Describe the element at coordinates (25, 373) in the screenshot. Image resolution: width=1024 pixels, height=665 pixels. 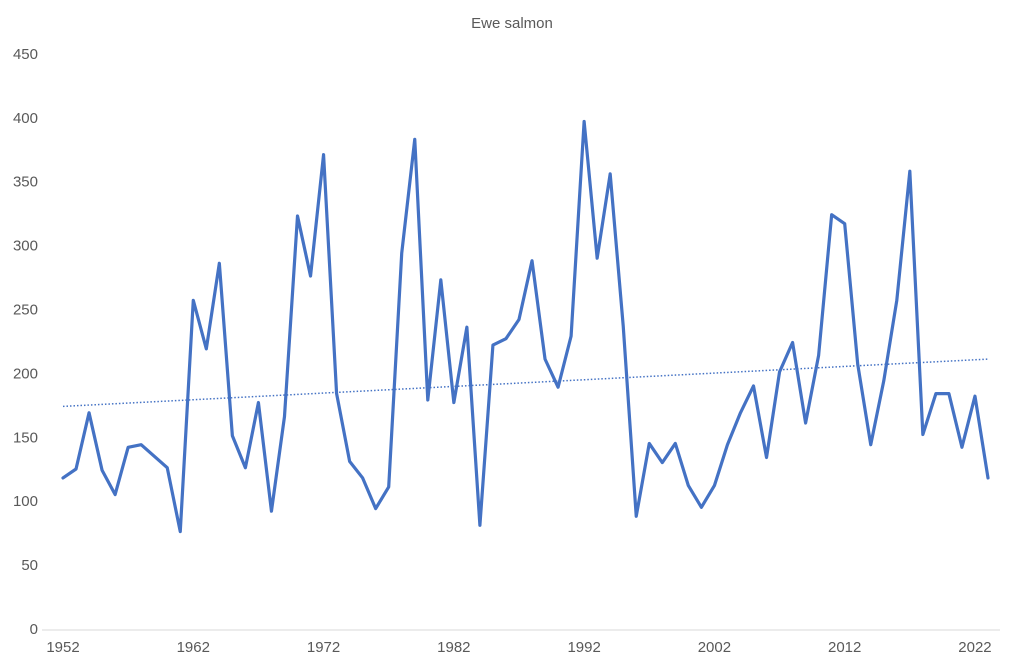
I see `y-tick-label: 200` at that location.